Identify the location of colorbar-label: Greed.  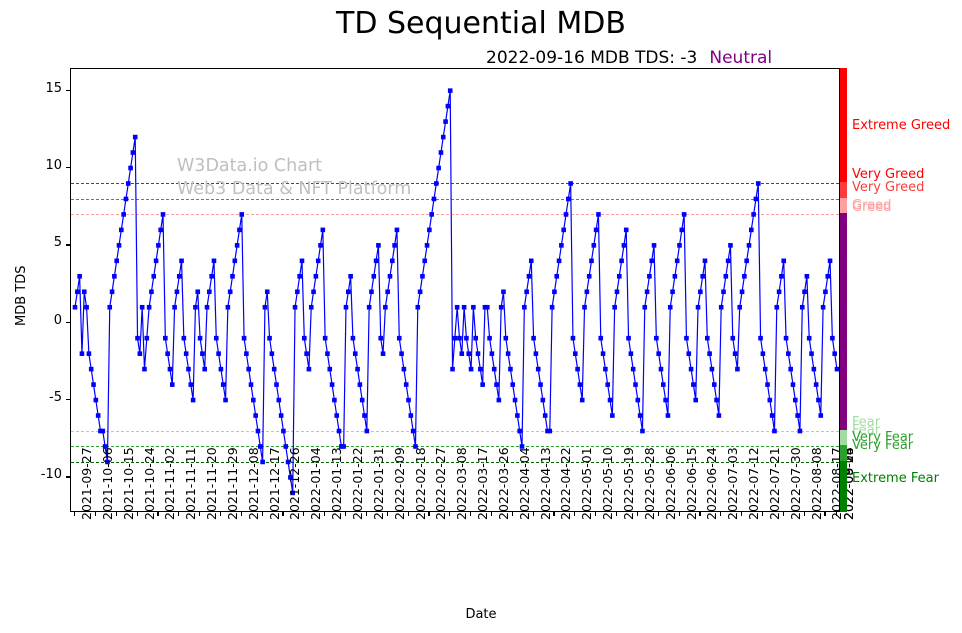
(872, 207).